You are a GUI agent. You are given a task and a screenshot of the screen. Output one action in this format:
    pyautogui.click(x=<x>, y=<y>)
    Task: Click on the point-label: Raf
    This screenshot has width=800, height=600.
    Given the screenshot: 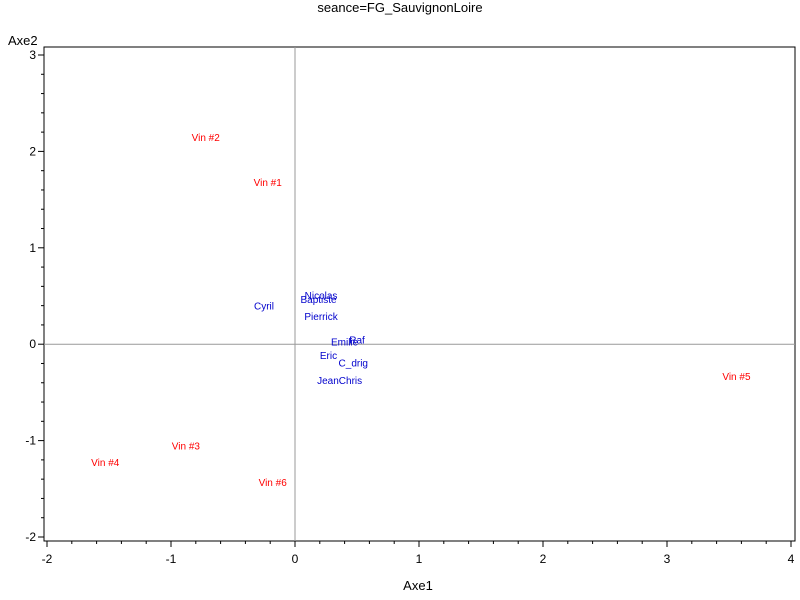 What is the action you would take?
    pyautogui.click(x=357, y=340)
    